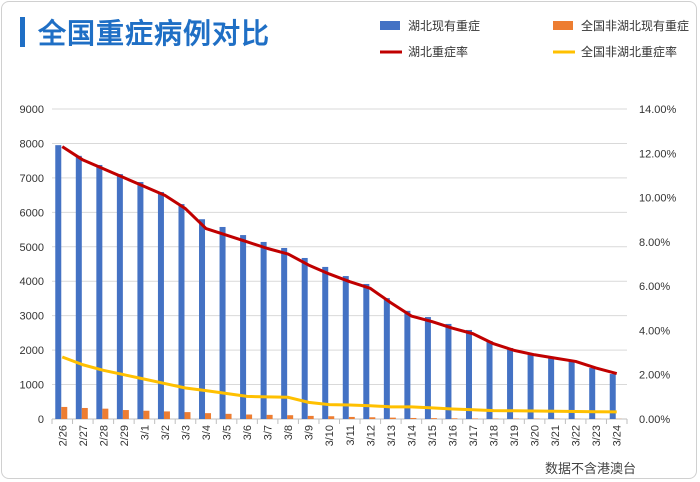 This screenshot has height=482, width=700. I want to click on x-tick-label: 3/16, so click(453, 435).